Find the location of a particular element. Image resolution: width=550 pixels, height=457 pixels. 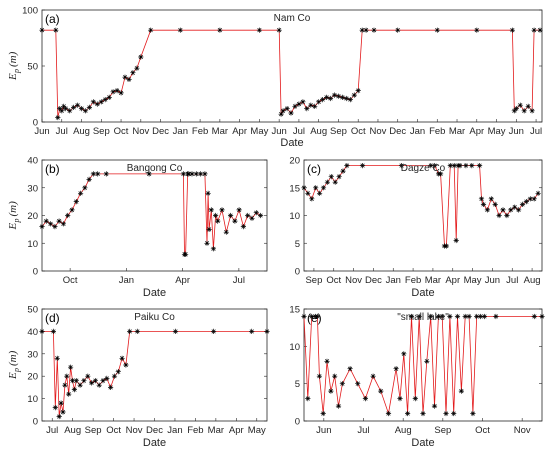

x-tick-label-2-1: Oct is located at coordinates (333, 280).